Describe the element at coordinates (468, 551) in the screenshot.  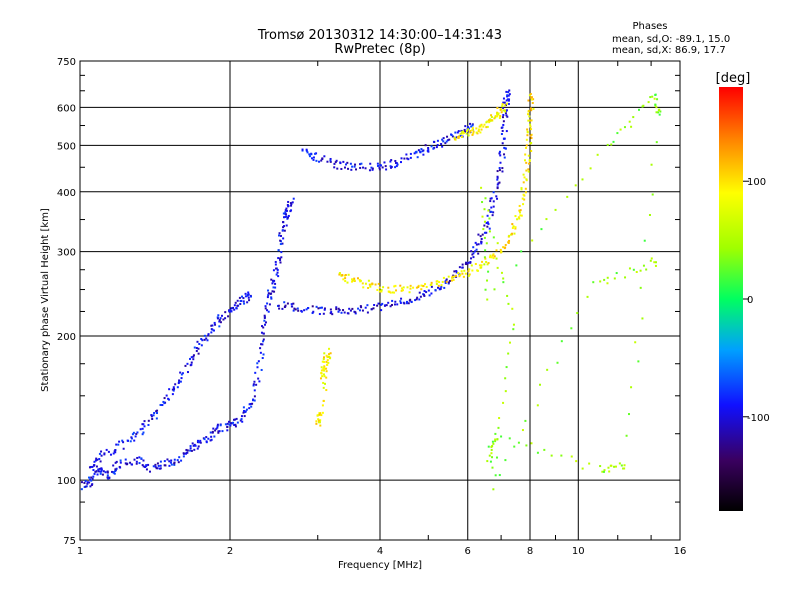
I see `x-tick-label: 6` at that location.